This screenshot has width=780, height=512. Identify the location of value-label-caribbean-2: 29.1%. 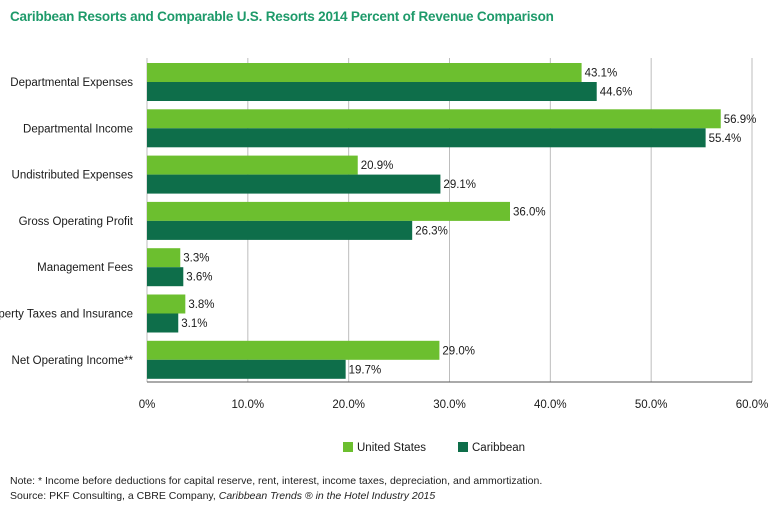
(459, 185).